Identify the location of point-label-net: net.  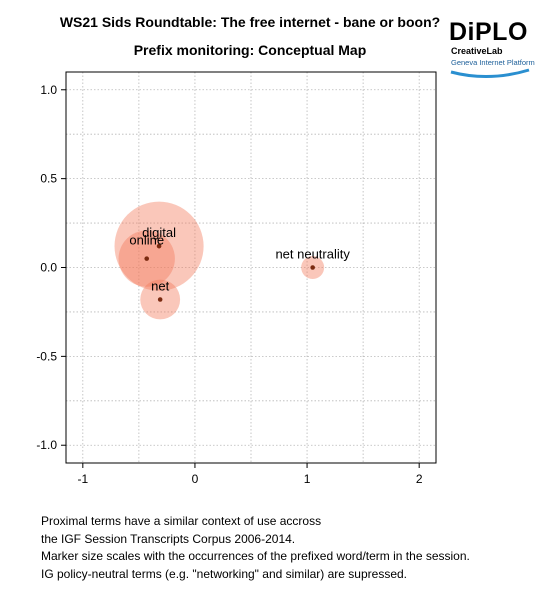
(160, 285).